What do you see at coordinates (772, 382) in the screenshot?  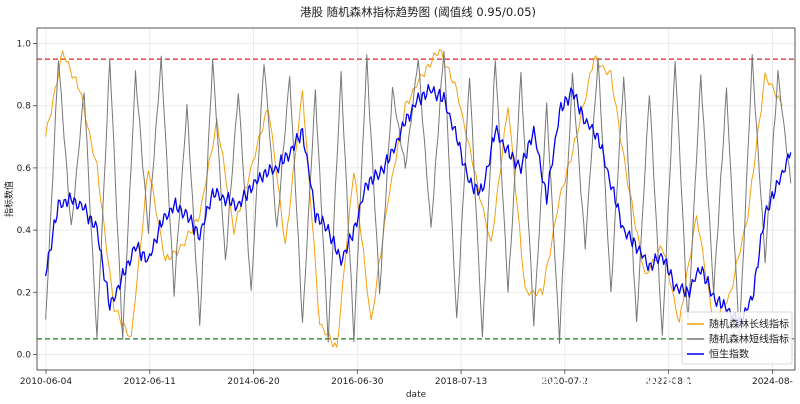 I see `x-tick-label: 2024-08-` at bounding box center [772, 382].